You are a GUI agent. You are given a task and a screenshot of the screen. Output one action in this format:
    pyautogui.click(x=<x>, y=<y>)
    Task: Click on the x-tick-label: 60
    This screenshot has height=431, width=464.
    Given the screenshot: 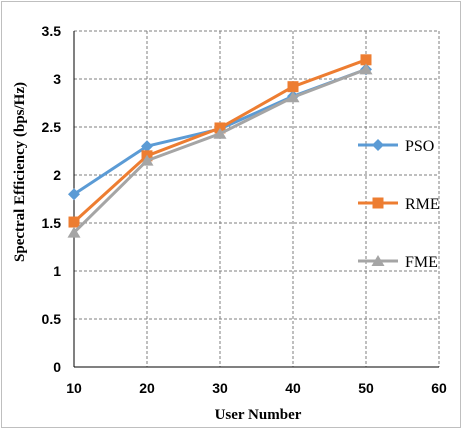 What is the action you would take?
    pyautogui.click(x=439, y=388)
    